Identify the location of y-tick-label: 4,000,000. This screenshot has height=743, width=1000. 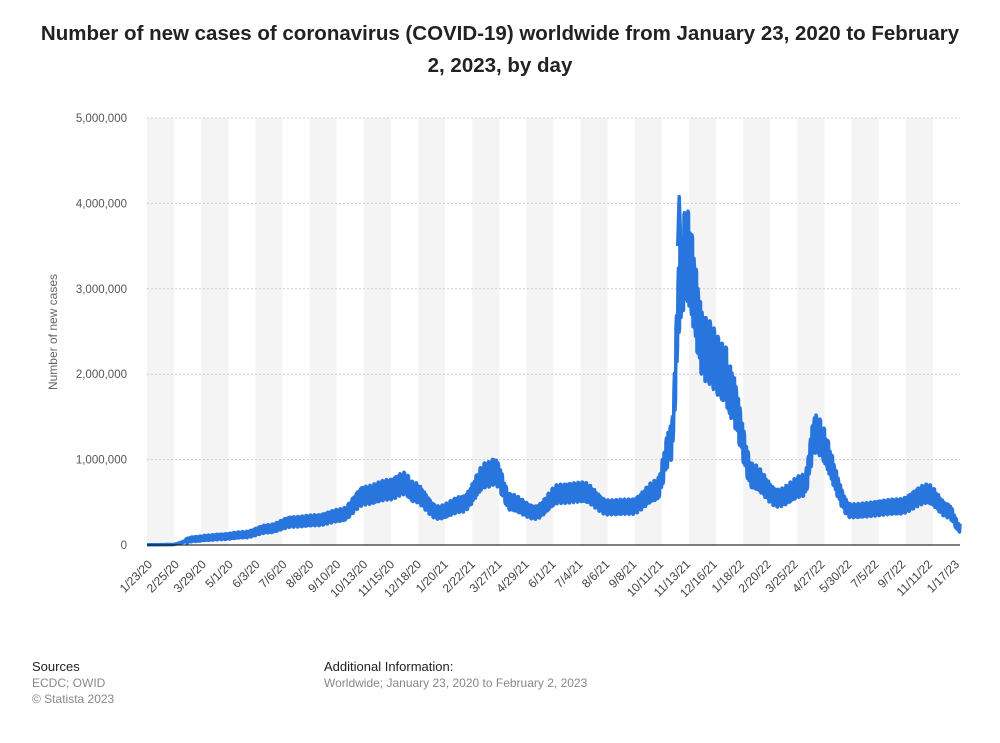
(101, 204).